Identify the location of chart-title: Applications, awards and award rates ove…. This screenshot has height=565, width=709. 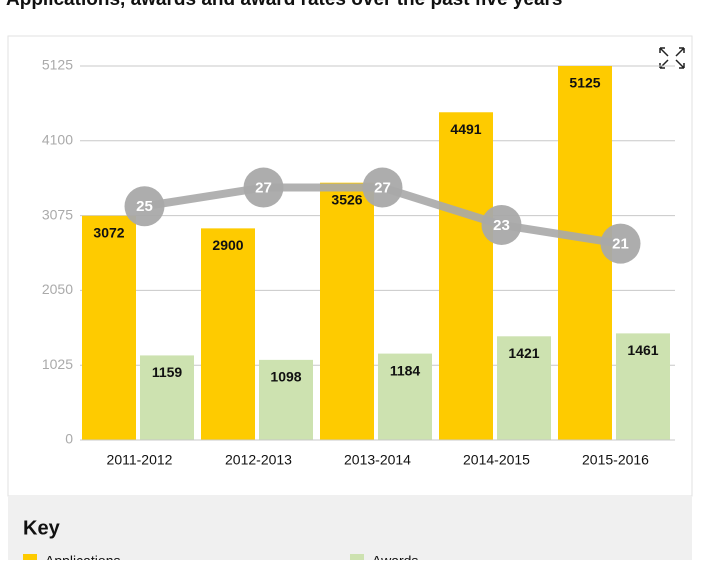
(284, 5).